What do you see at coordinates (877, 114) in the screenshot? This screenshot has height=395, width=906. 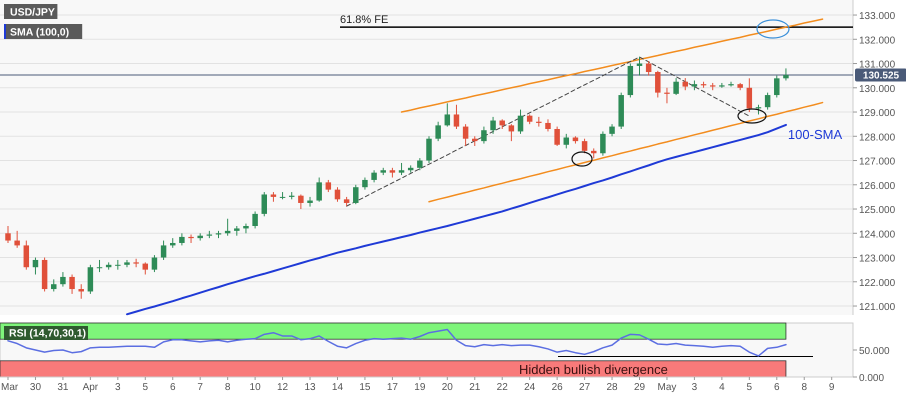 I see `y-tick-label: 129.000` at bounding box center [877, 114].